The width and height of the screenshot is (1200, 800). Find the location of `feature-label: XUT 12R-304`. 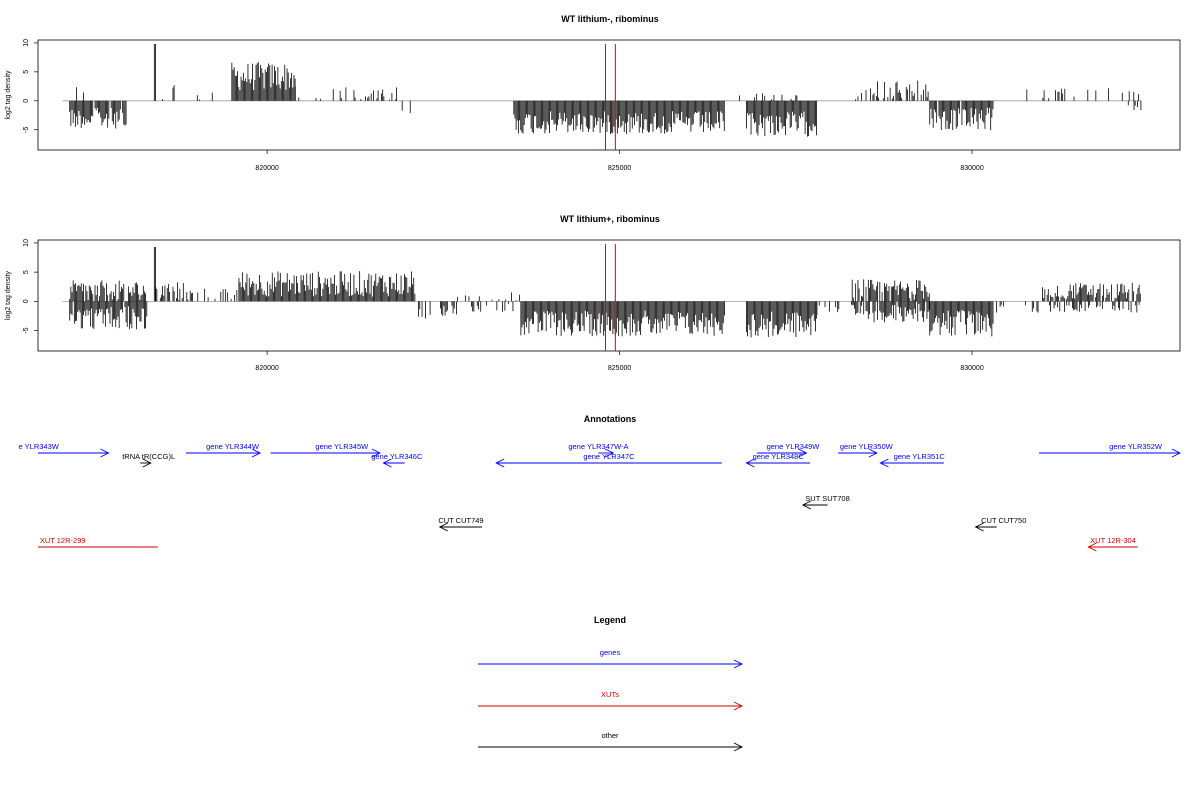

feature-label: XUT 12R-304 is located at coordinates (1113, 540).